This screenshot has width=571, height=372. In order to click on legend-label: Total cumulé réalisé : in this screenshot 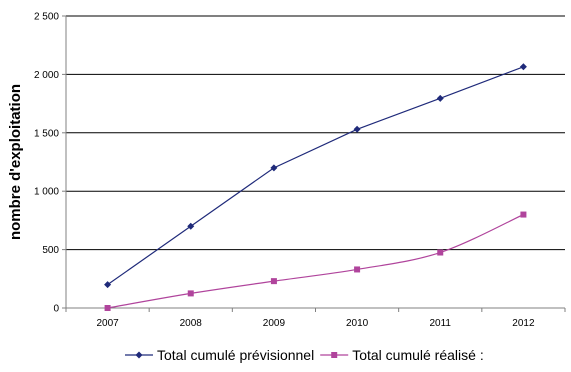, I will do `click(418, 355)`.